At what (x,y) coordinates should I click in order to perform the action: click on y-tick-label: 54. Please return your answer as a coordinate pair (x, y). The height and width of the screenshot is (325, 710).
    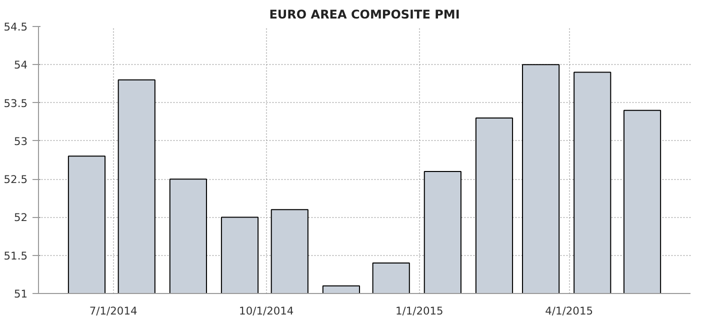
    Looking at the image, I should click on (21, 65).